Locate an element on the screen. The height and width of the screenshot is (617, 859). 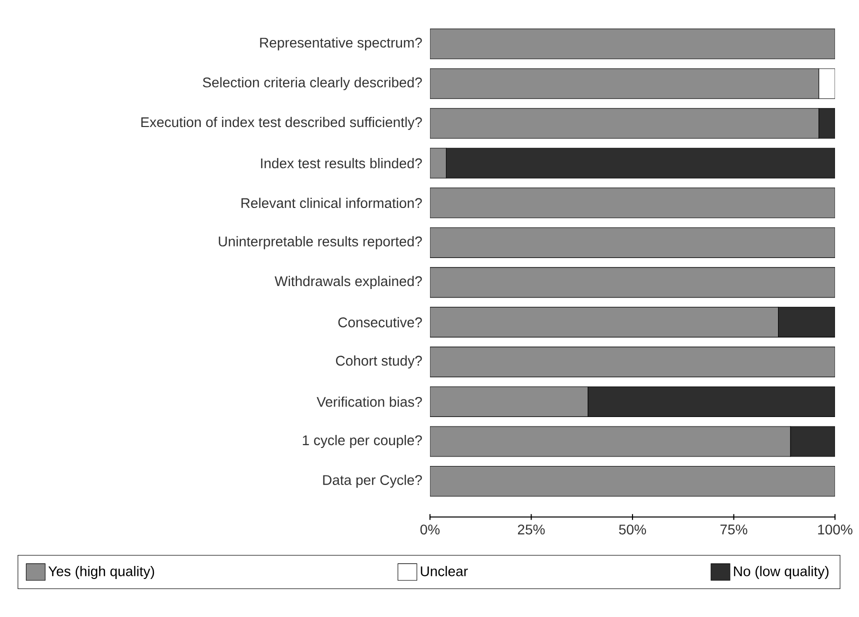
y-tick-label: Data per Cycle? is located at coordinates (372, 481).